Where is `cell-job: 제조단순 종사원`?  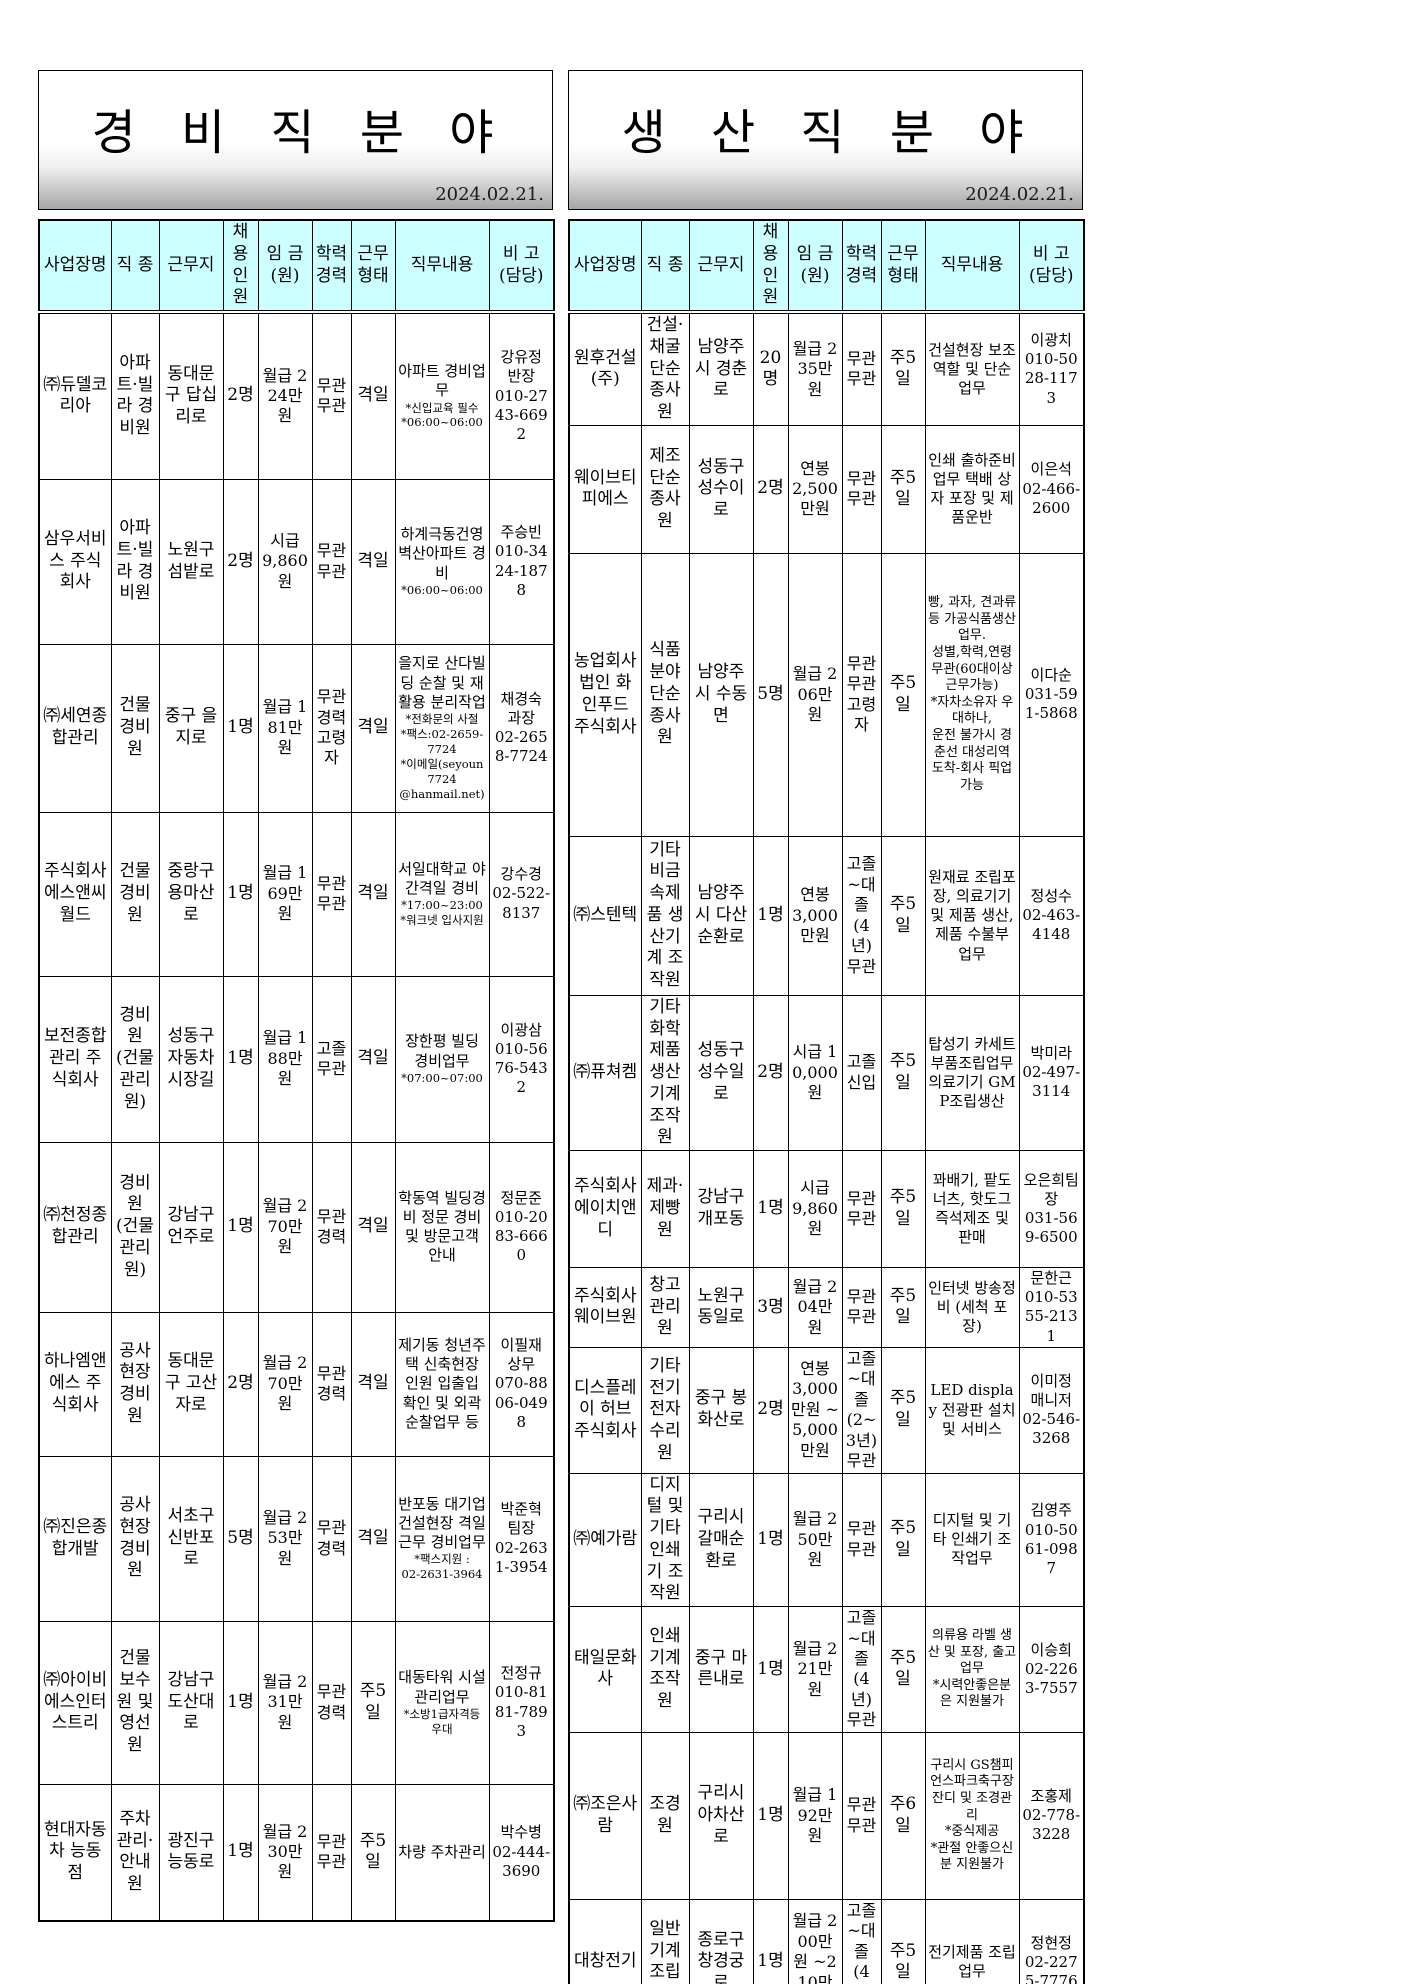
cell-job: 제조단순 종사원 is located at coordinates (665, 489).